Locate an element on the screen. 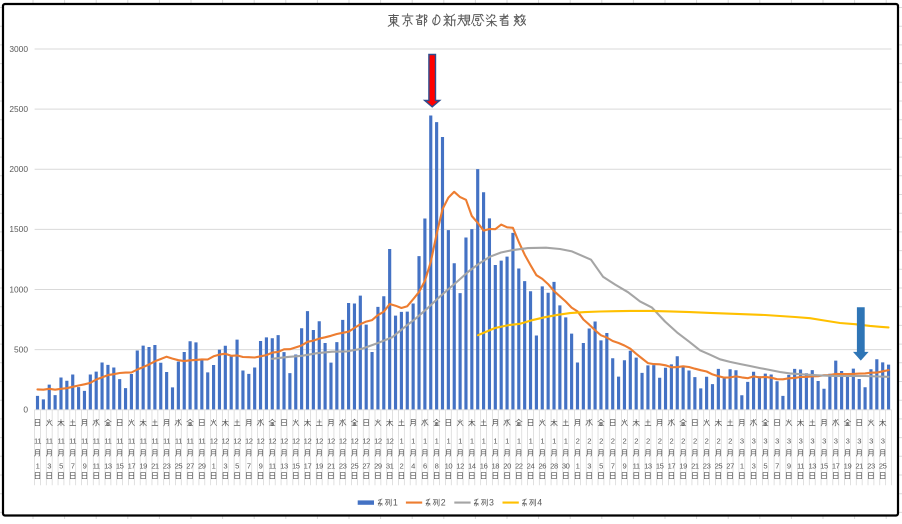 The width and height of the screenshot is (902, 524). svg-text: 29 is located at coordinates (202, 466).